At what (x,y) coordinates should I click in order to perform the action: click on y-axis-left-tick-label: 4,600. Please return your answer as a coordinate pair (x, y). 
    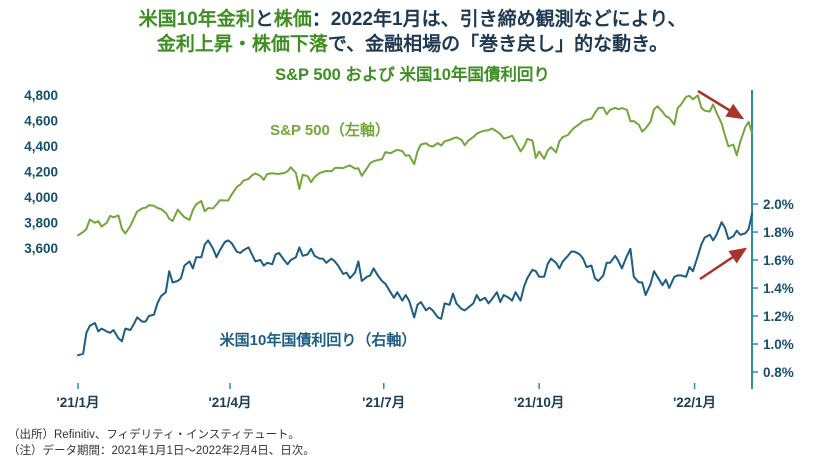
    Looking at the image, I should click on (41, 121).